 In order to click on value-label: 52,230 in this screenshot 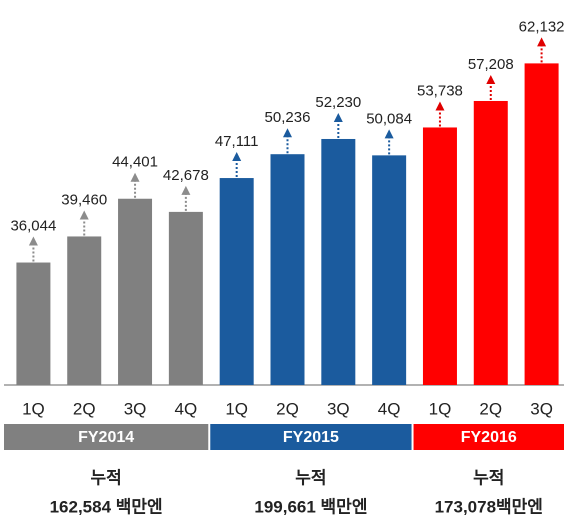, I will do `click(338, 102)`.